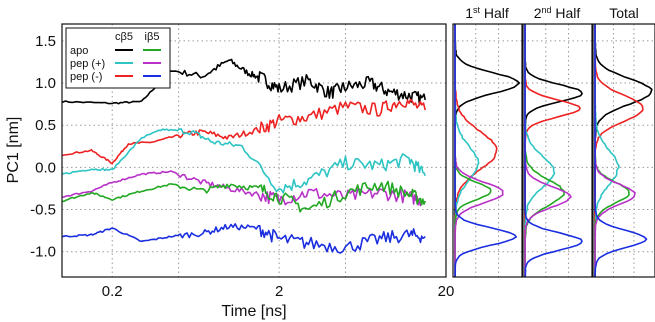 The image size is (655, 322). Describe the element at coordinates (45, 167) in the screenshot. I see `y-tick-label: 0.0` at that location.